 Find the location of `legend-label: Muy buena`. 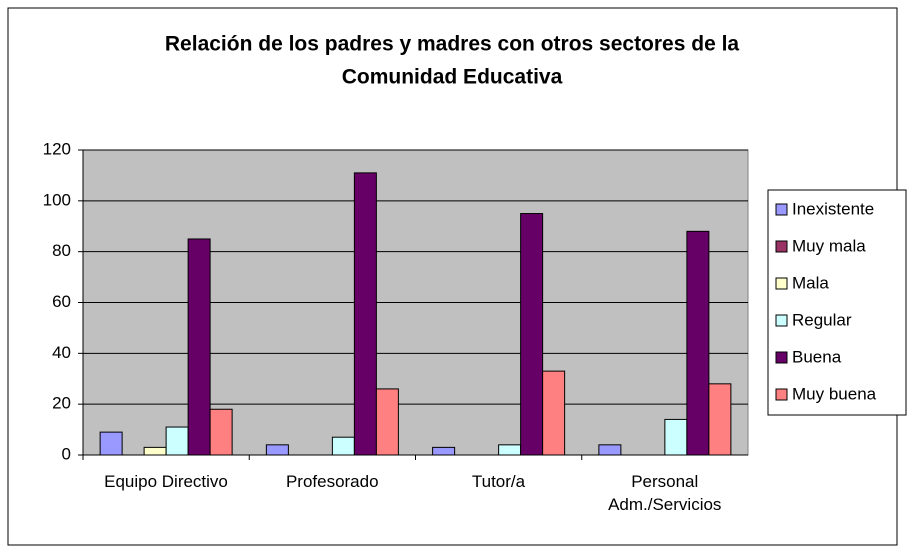

legend-label: Muy buena is located at coordinates (834, 393).